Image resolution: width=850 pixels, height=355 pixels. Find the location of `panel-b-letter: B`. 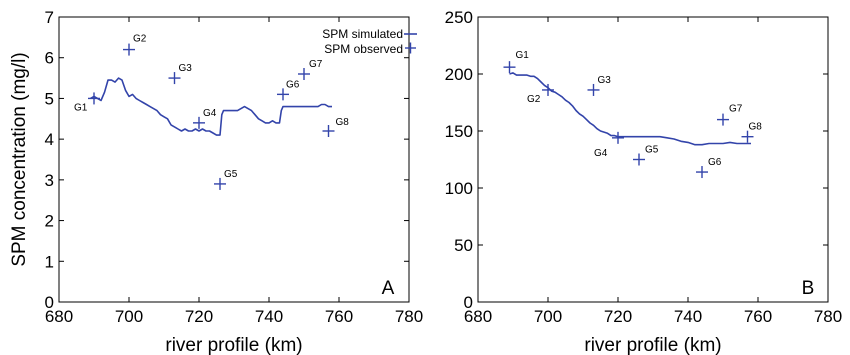

panel-b-letter: B is located at coordinates (808, 288).